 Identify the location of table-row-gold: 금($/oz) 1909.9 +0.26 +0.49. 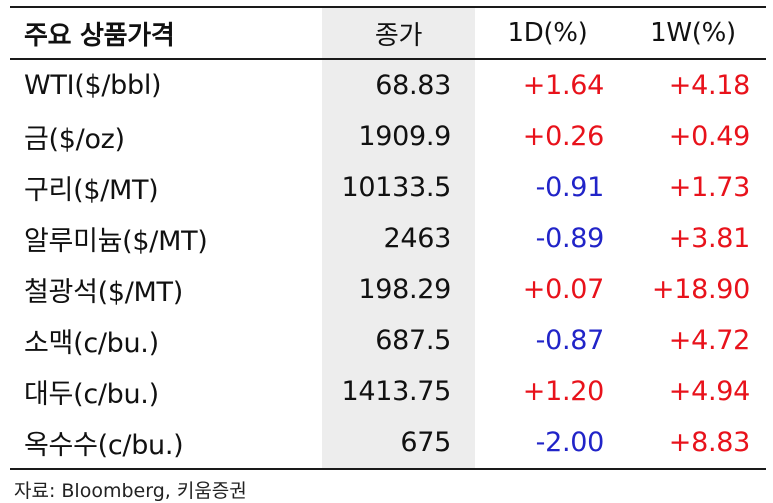
(388, 136).